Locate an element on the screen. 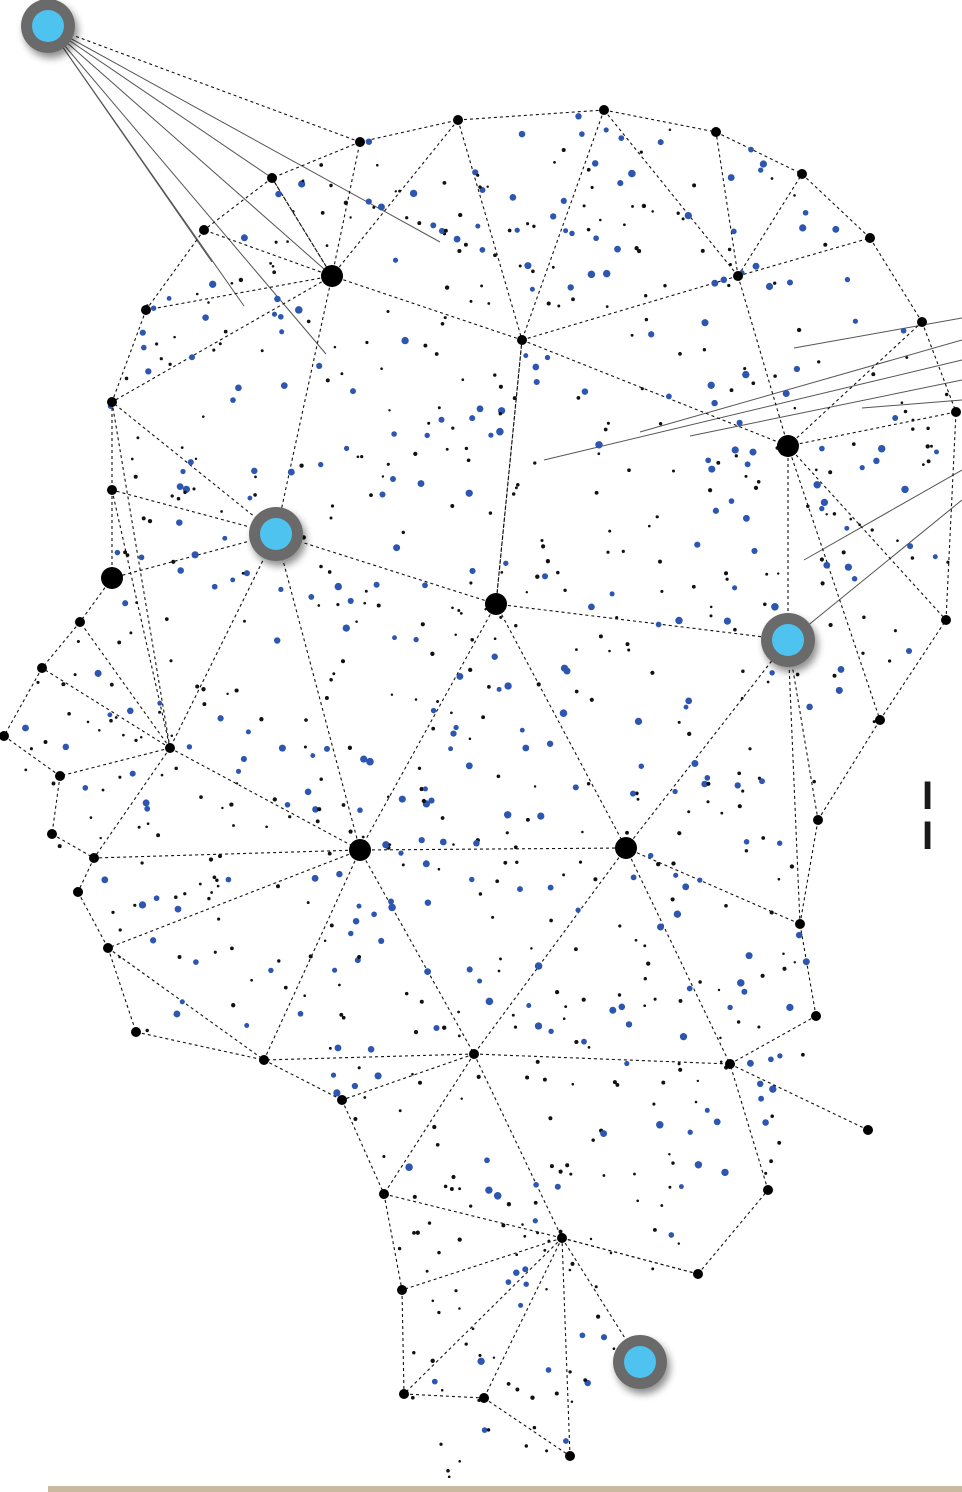 This screenshot has width=962, height=1492. large-node is located at coordinates (496, 604).